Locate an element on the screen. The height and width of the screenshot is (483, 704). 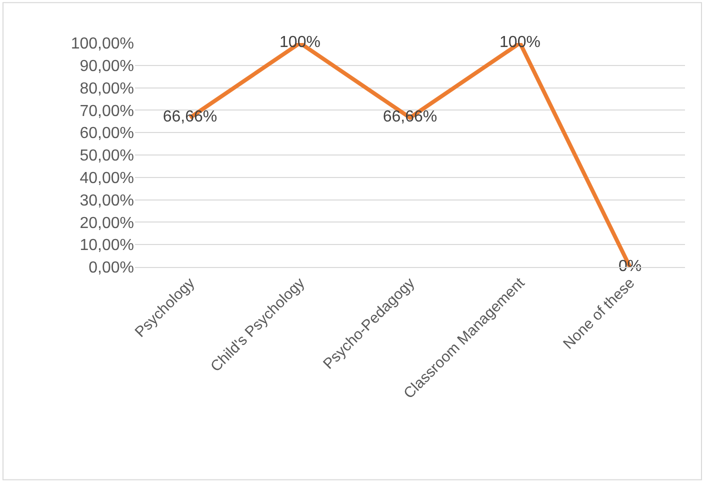
y-tick-label: 50,00% is located at coordinates (107, 156).